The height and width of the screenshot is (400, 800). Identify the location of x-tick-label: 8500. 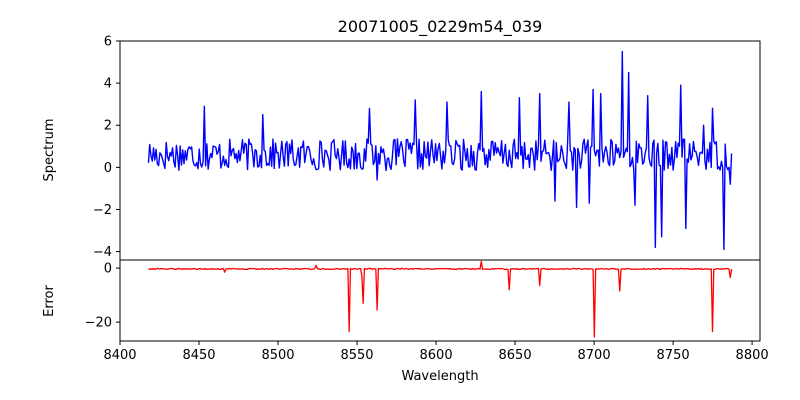
(277, 355).